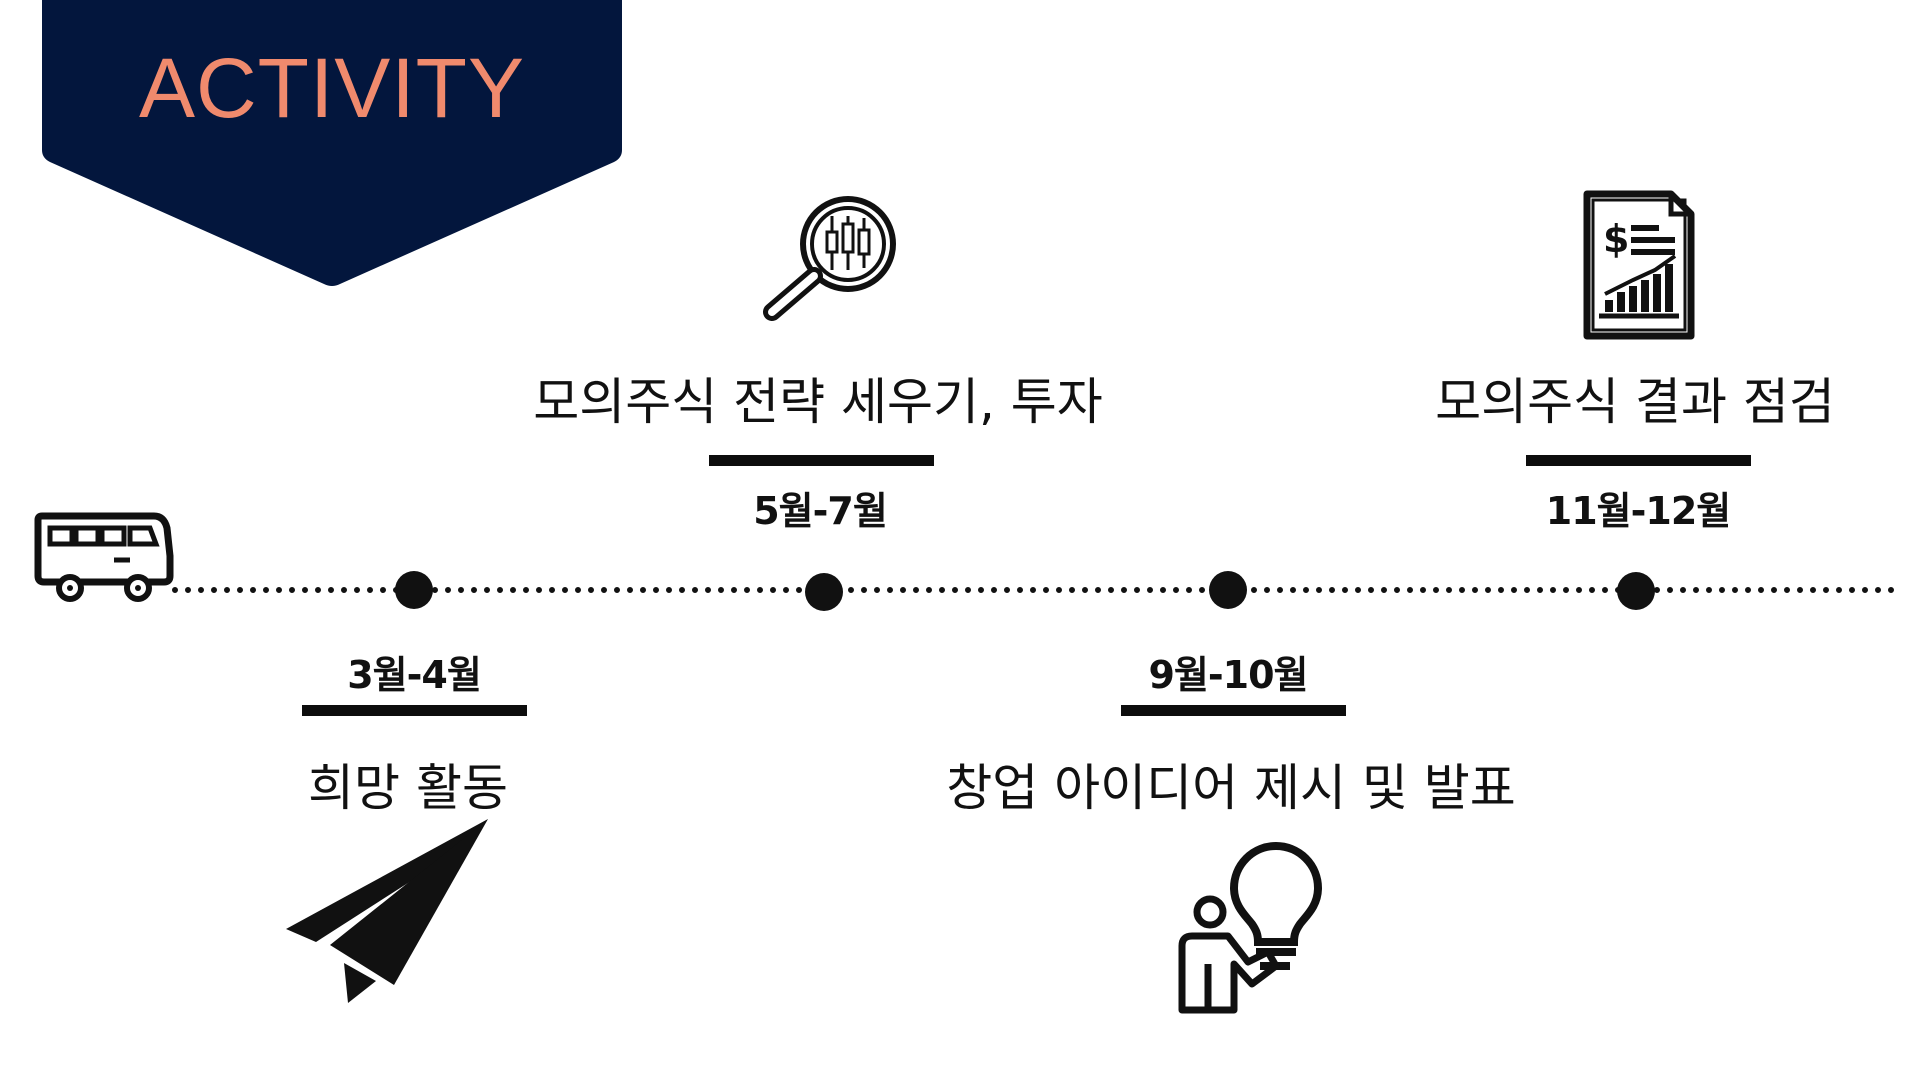  I want to click on person-lightbulb-icon, so click(1250, 927).